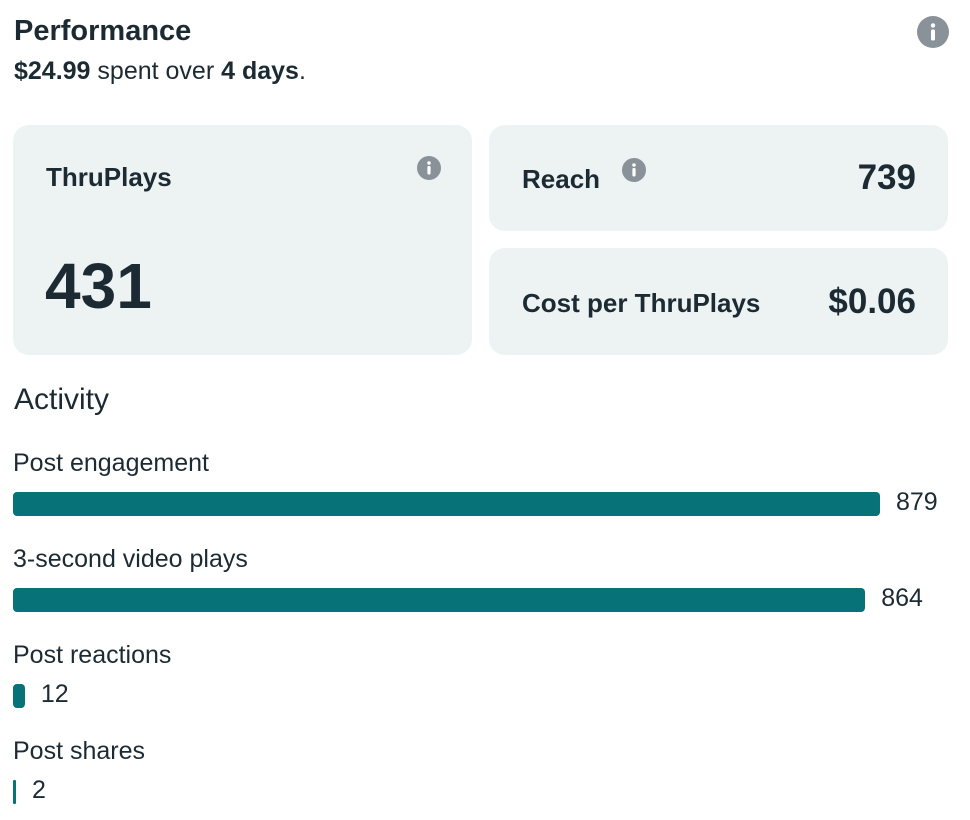 The height and width of the screenshot is (820, 970). What do you see at coordinates (242, 240) in the screenshot?
I see `card: ThruPlays 431` at bounding box center [242, 240].